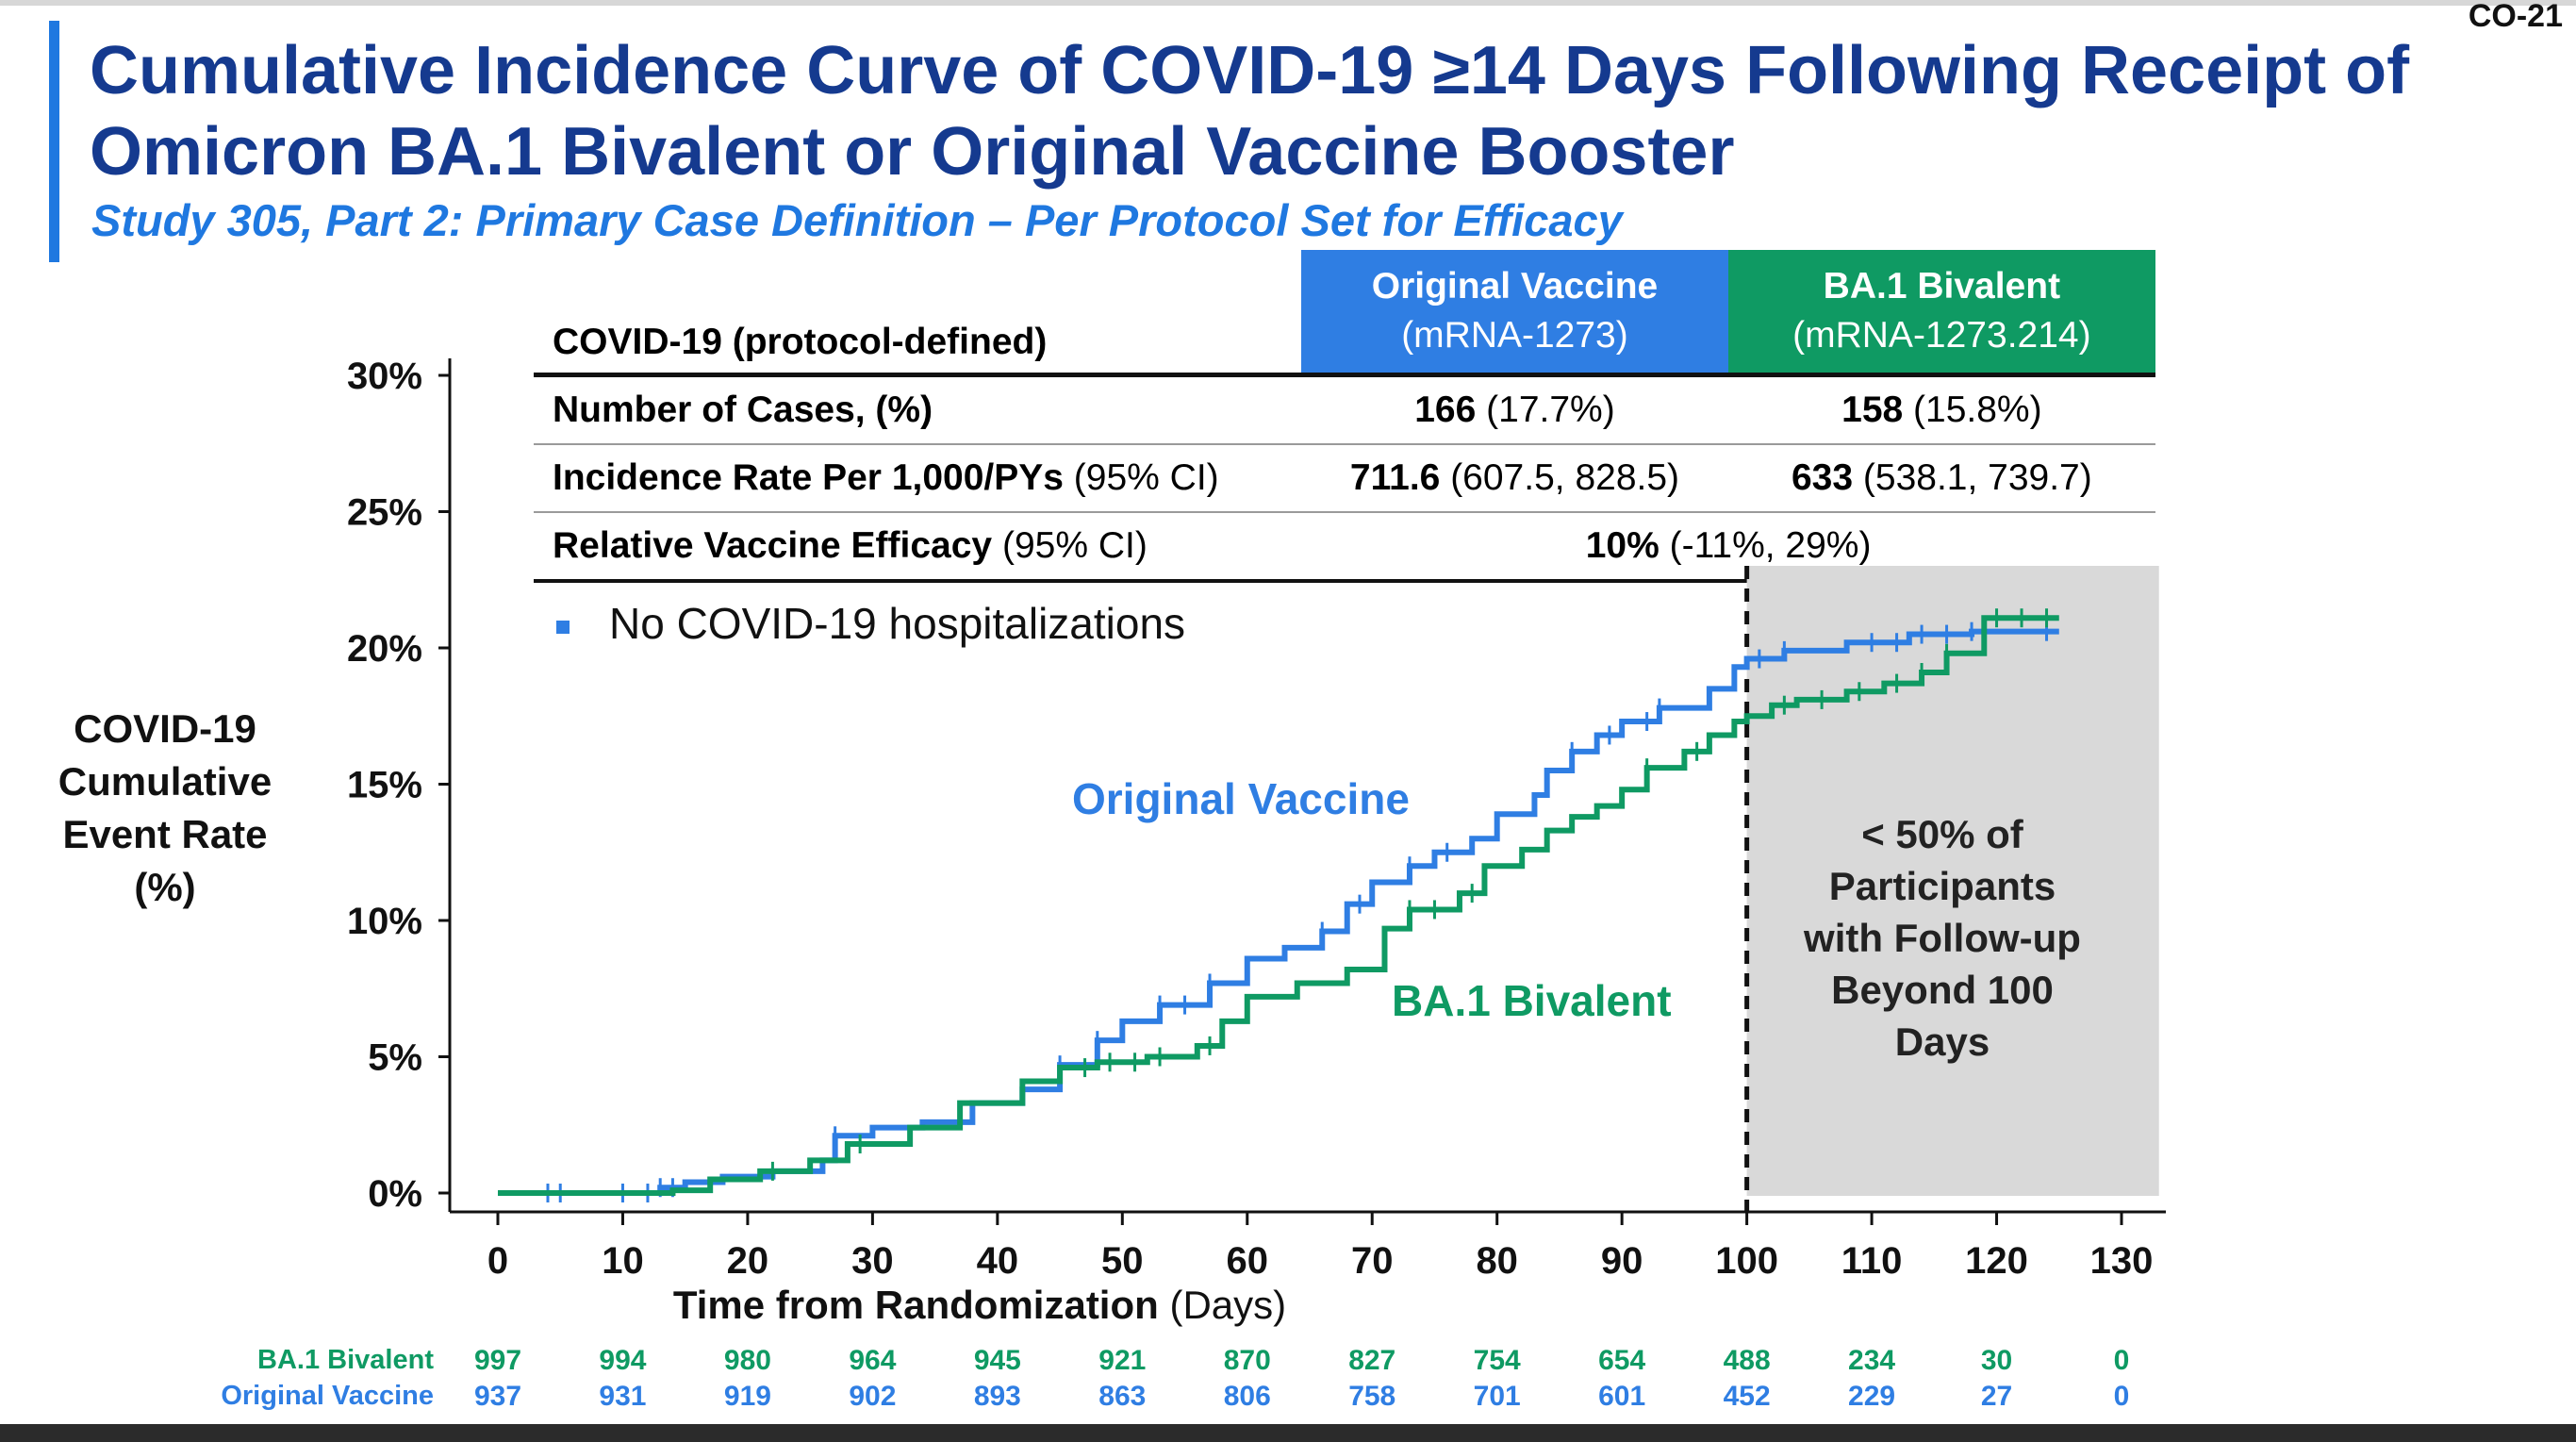  I want to click on shade-note-line: < 50% of, so click(1942, 834).